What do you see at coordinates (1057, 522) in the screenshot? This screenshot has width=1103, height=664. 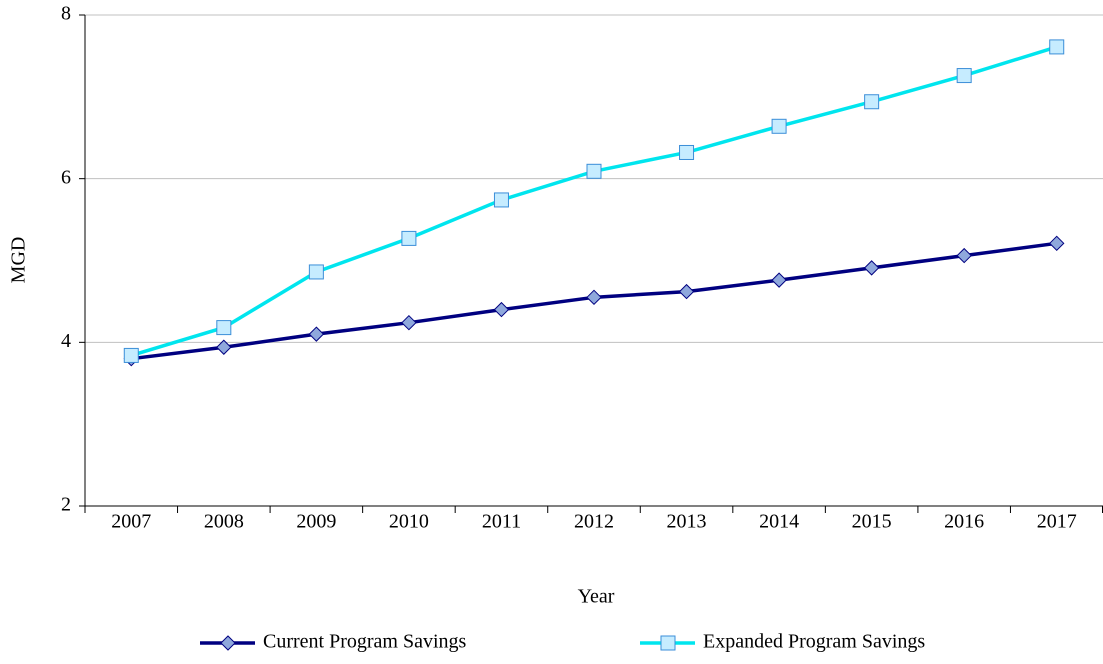 I see `x-tick-label: 2017` at bounding box center [1057, 522].